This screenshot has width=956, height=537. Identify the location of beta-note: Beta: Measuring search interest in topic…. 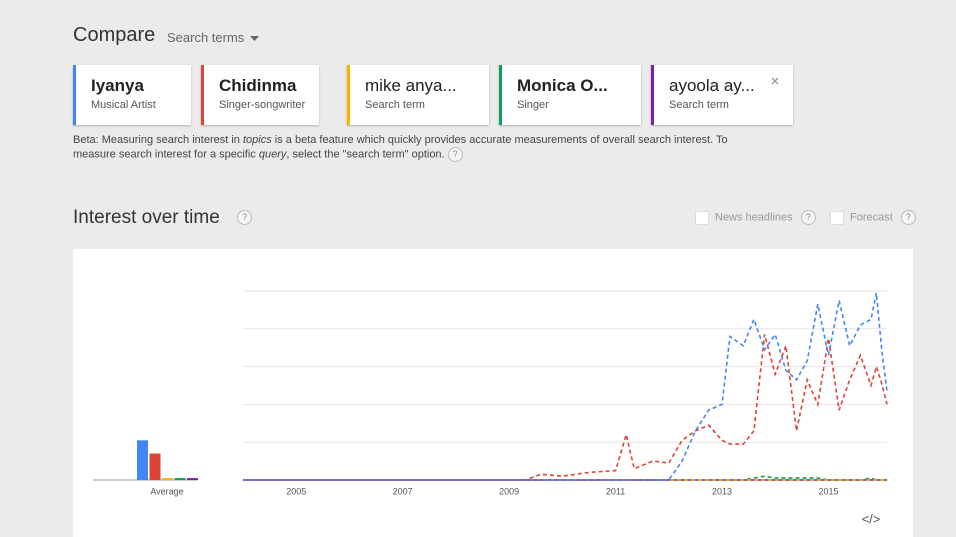
(405, 148).